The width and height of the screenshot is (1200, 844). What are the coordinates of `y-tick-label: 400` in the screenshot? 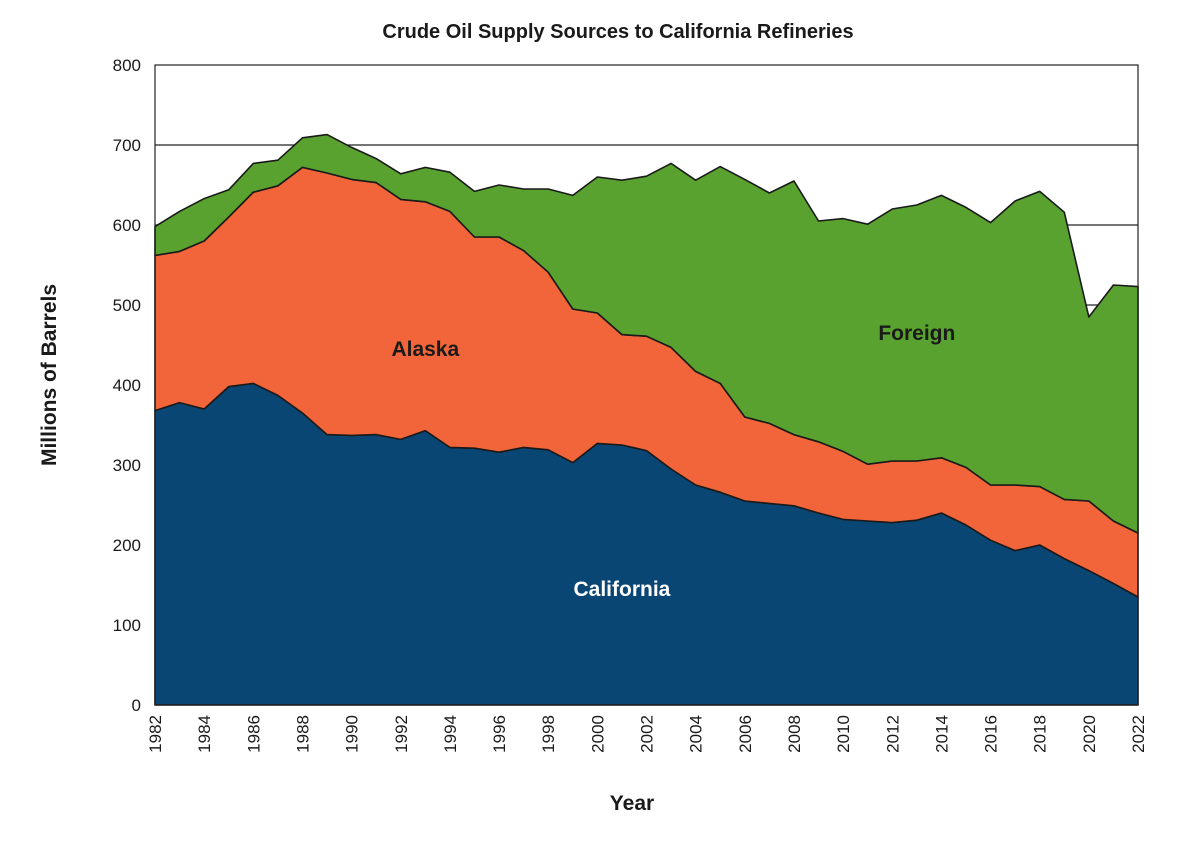 It's located at (127, 385).